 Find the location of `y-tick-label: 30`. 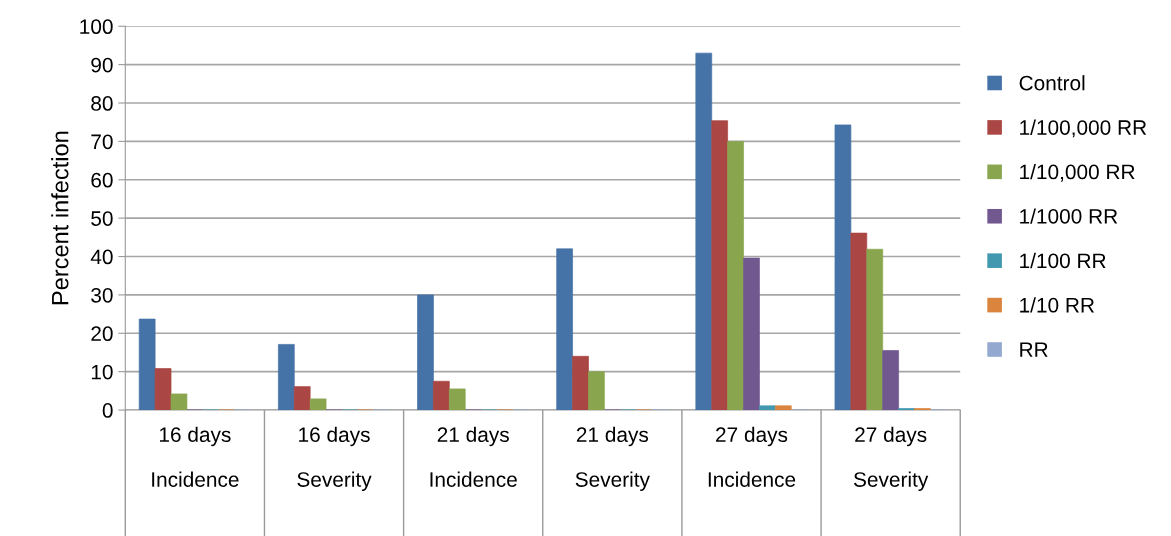

y-tick-label: 30 is located at coordinates (102, 295).